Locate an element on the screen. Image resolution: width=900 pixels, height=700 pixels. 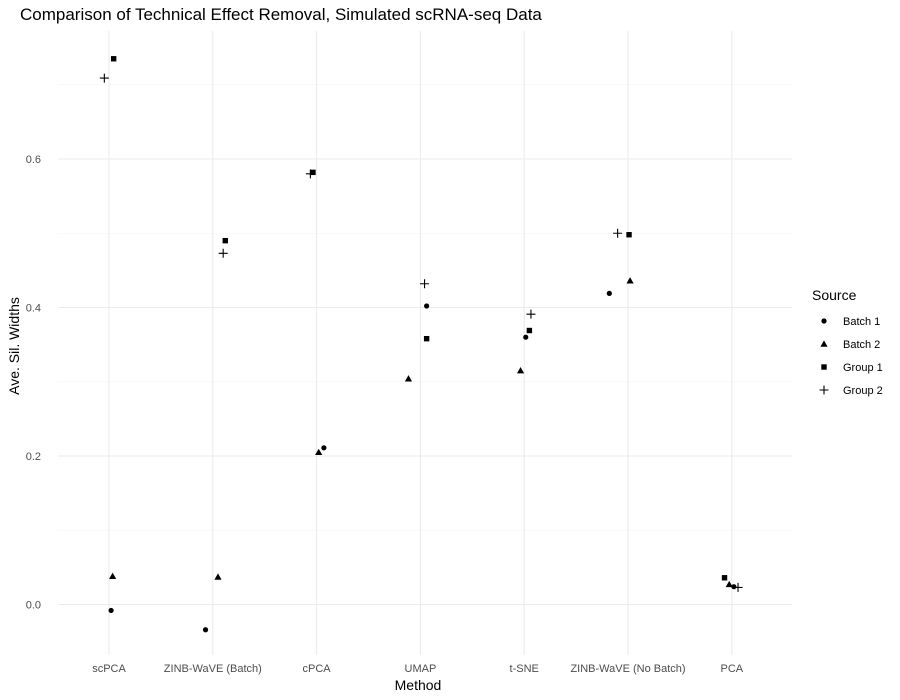
y-axis-title: Ave. Sil. Widths is located at coordinates (14, 346).